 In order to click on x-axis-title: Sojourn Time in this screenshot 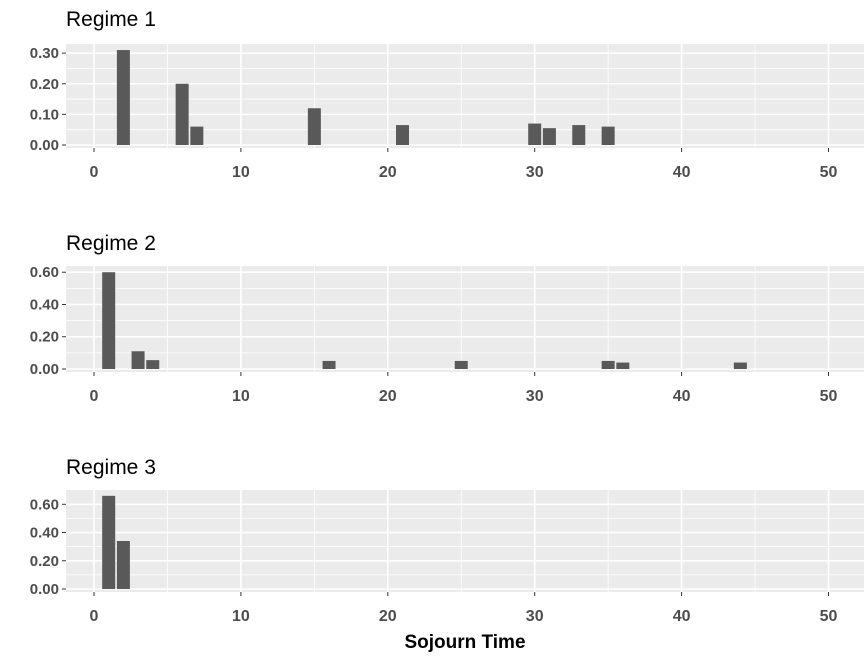, I will do `click(464, 642)`.